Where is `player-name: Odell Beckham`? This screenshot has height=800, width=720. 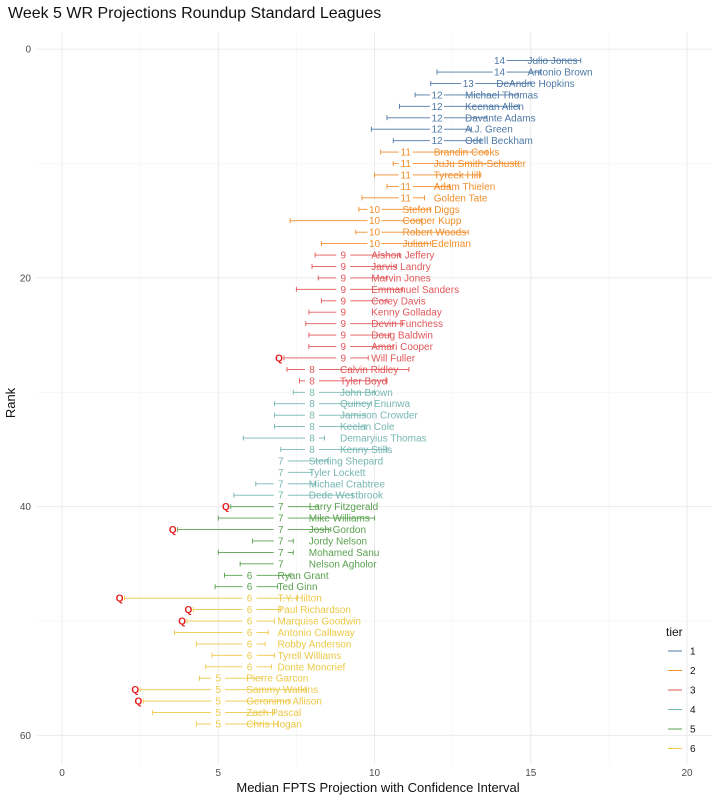
player-name: Odell Beckham is located at coordinates (499, 141).